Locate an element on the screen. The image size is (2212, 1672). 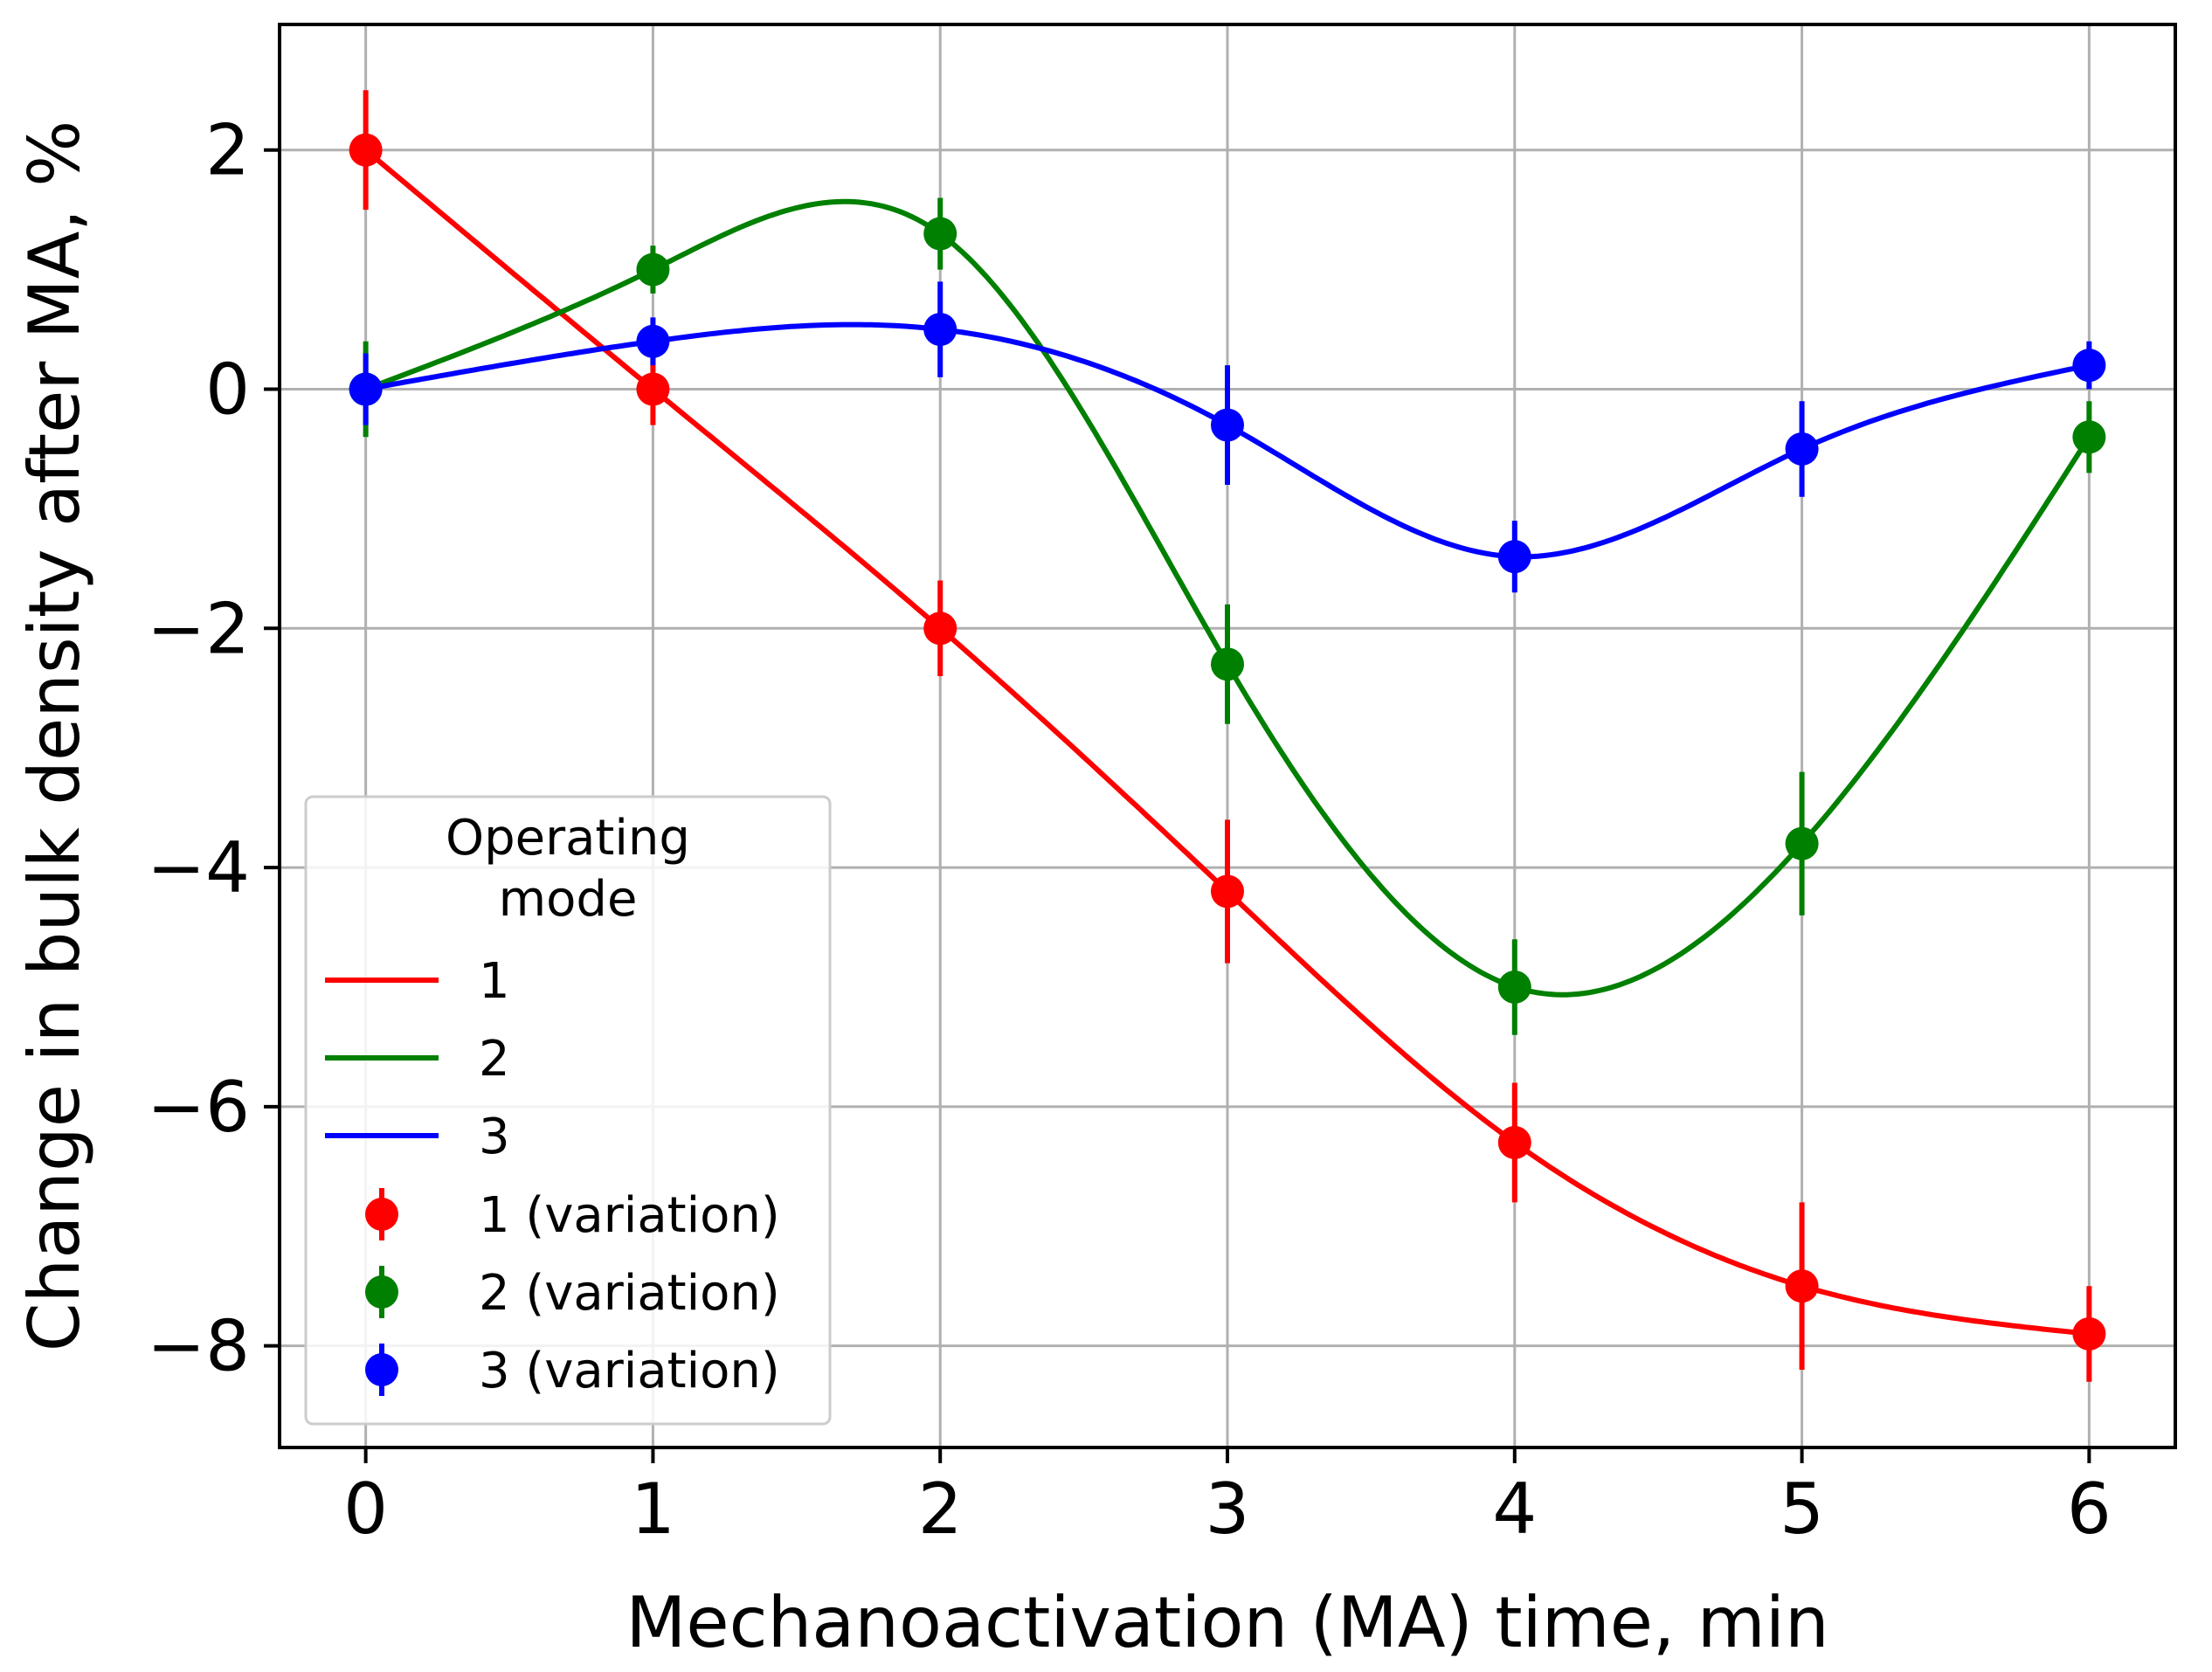
x-tick-label: 6 is located at coordinates (2089, 1509).